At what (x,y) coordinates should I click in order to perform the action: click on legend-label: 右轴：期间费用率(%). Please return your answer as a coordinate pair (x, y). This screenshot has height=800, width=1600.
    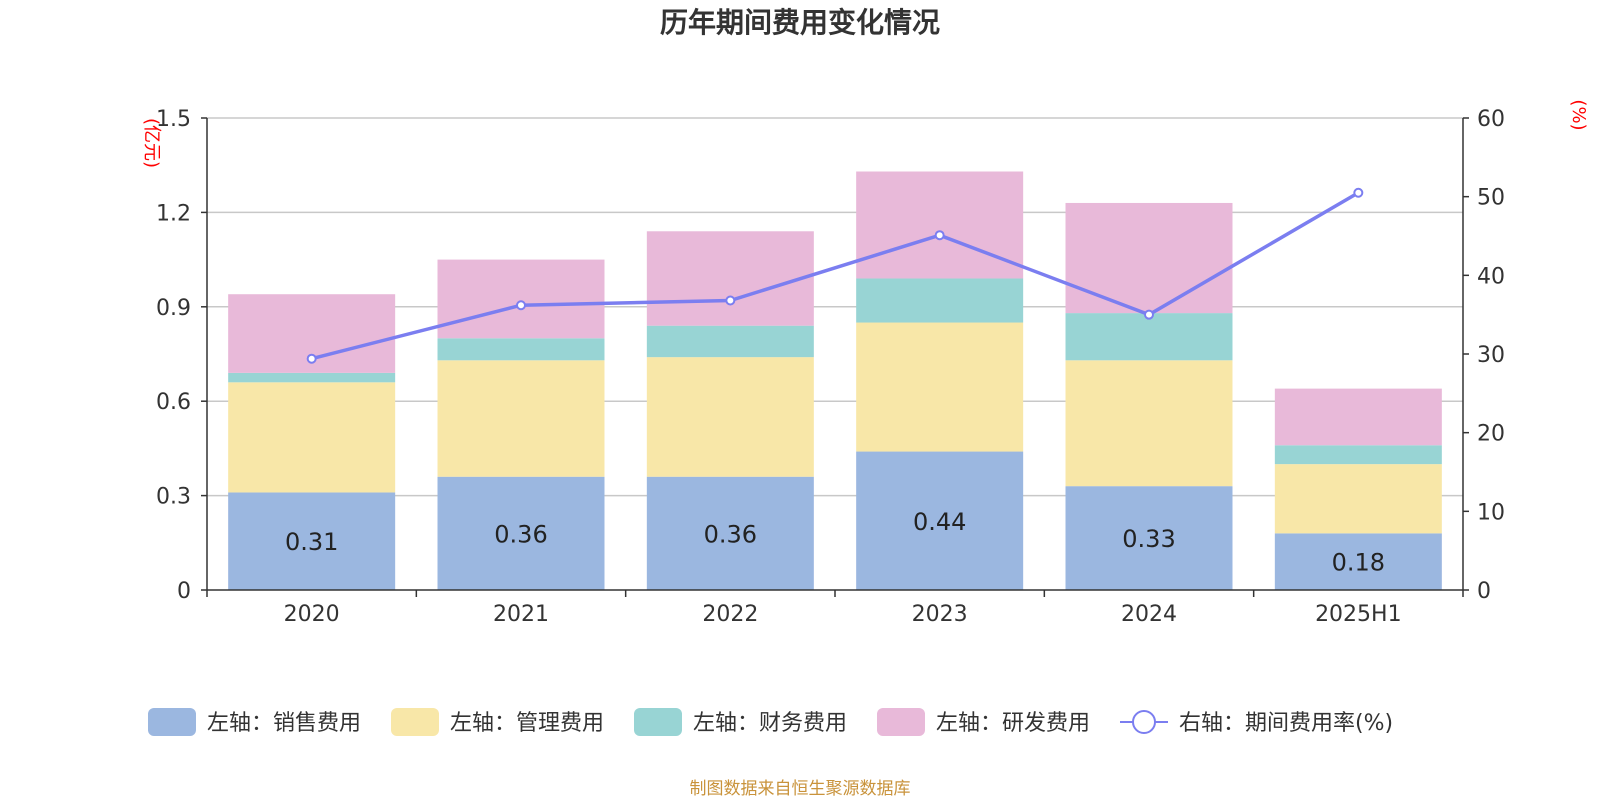
    Looking at the image, I should click on (1286, 723).